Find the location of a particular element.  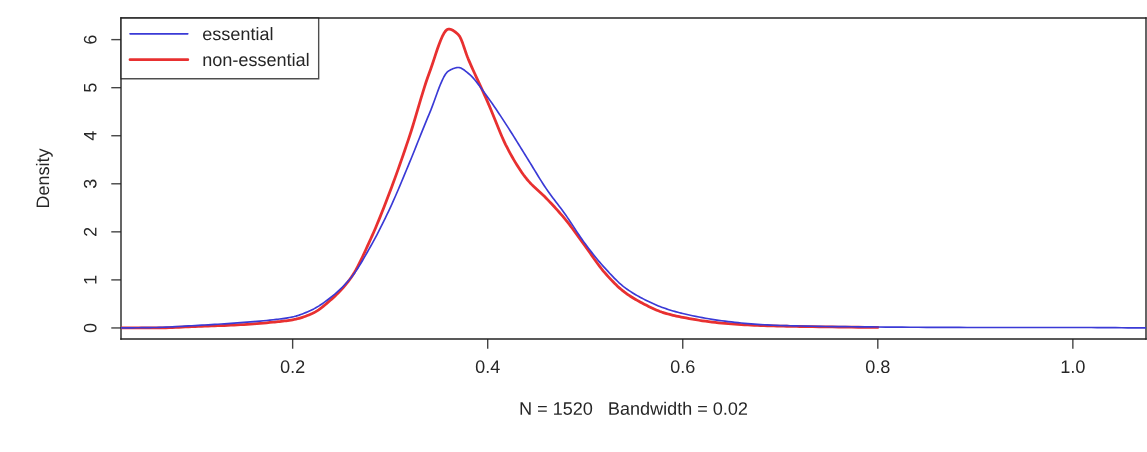

y-tick-label: 0 is located at coordinates (90, 328).